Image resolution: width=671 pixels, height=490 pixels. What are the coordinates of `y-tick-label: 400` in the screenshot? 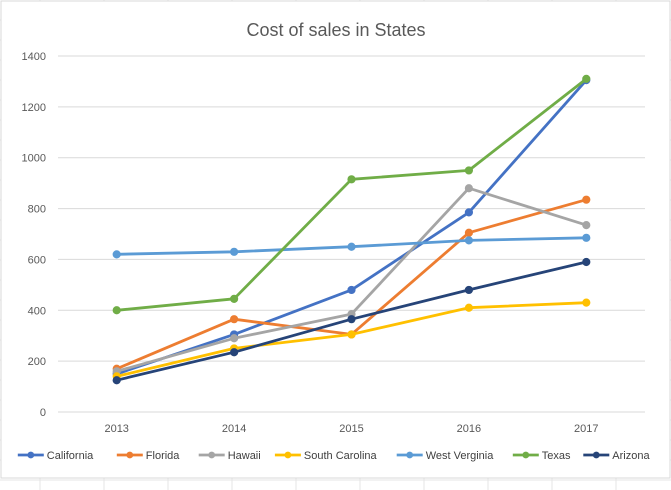 It's located at (37, 311).